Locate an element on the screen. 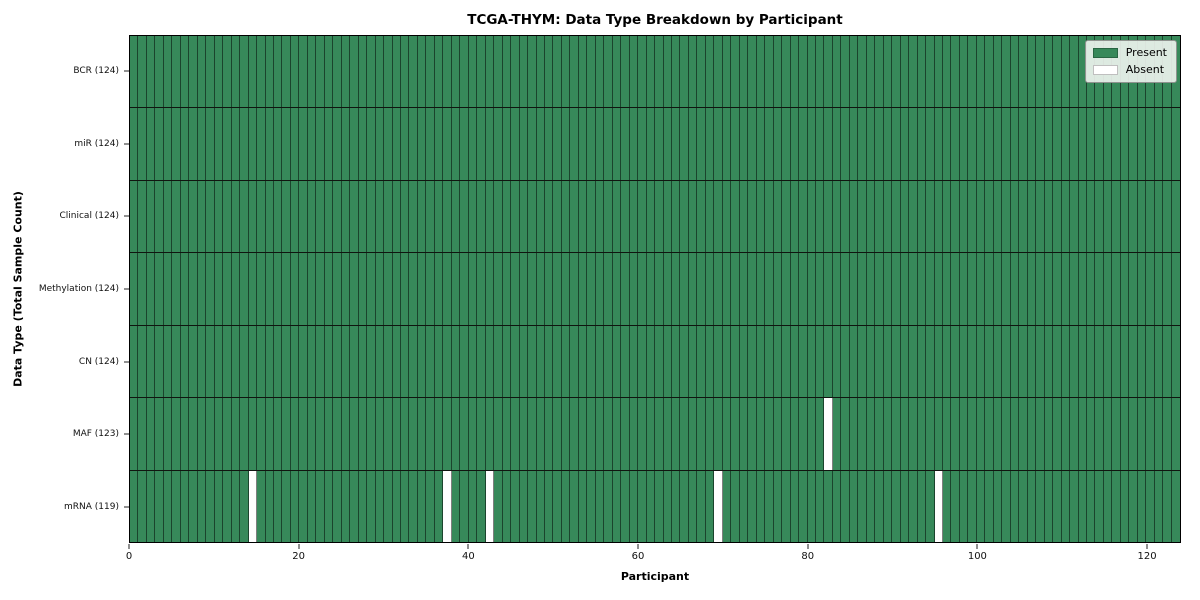  y-tick-mark is located at coordinates (126, 507).